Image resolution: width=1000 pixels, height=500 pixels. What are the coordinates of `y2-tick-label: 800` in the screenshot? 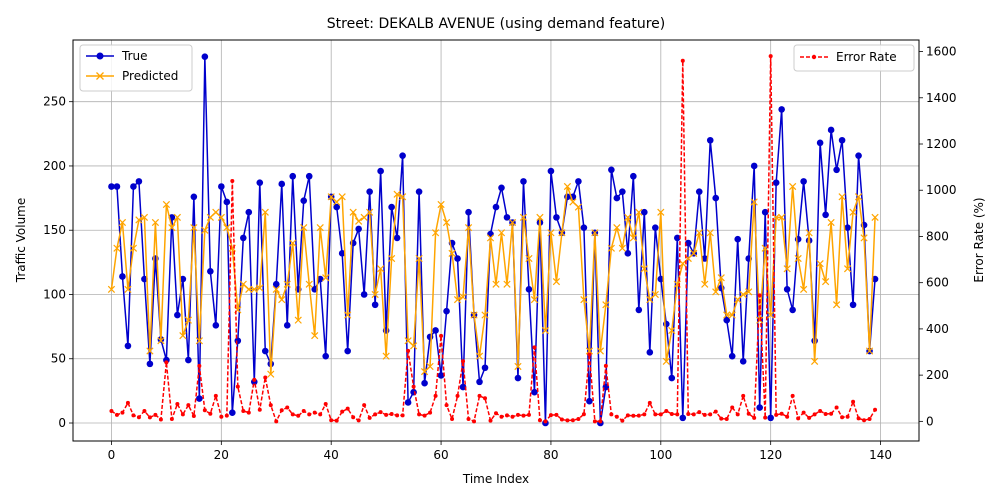 It's located at (937, 236).